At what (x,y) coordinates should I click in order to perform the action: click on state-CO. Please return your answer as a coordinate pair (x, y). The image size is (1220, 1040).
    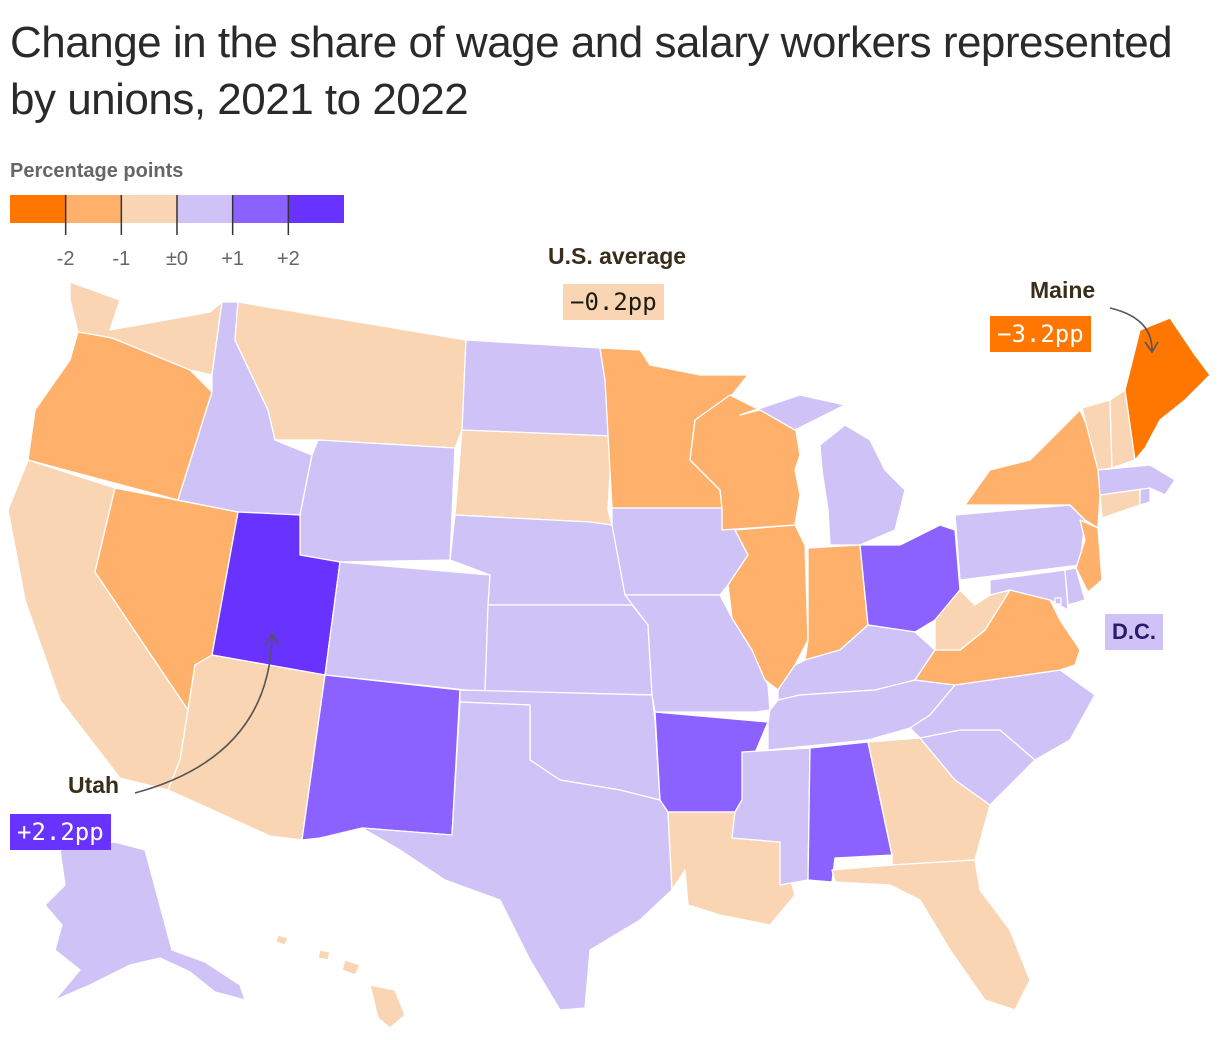
    Looking at the image, I should click on (407, 627).